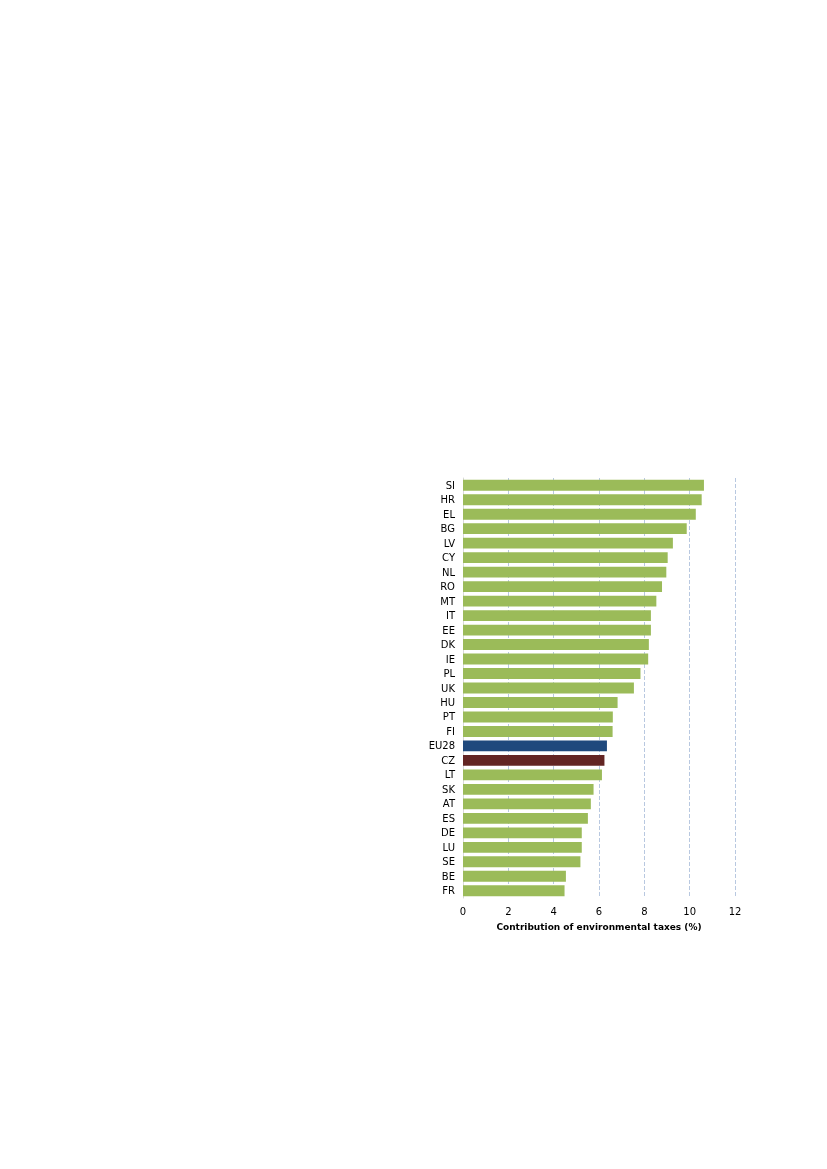  Describe the element at coordinates (448, 847) in the screenshot. I see `y-tick-label: LU` at that location.